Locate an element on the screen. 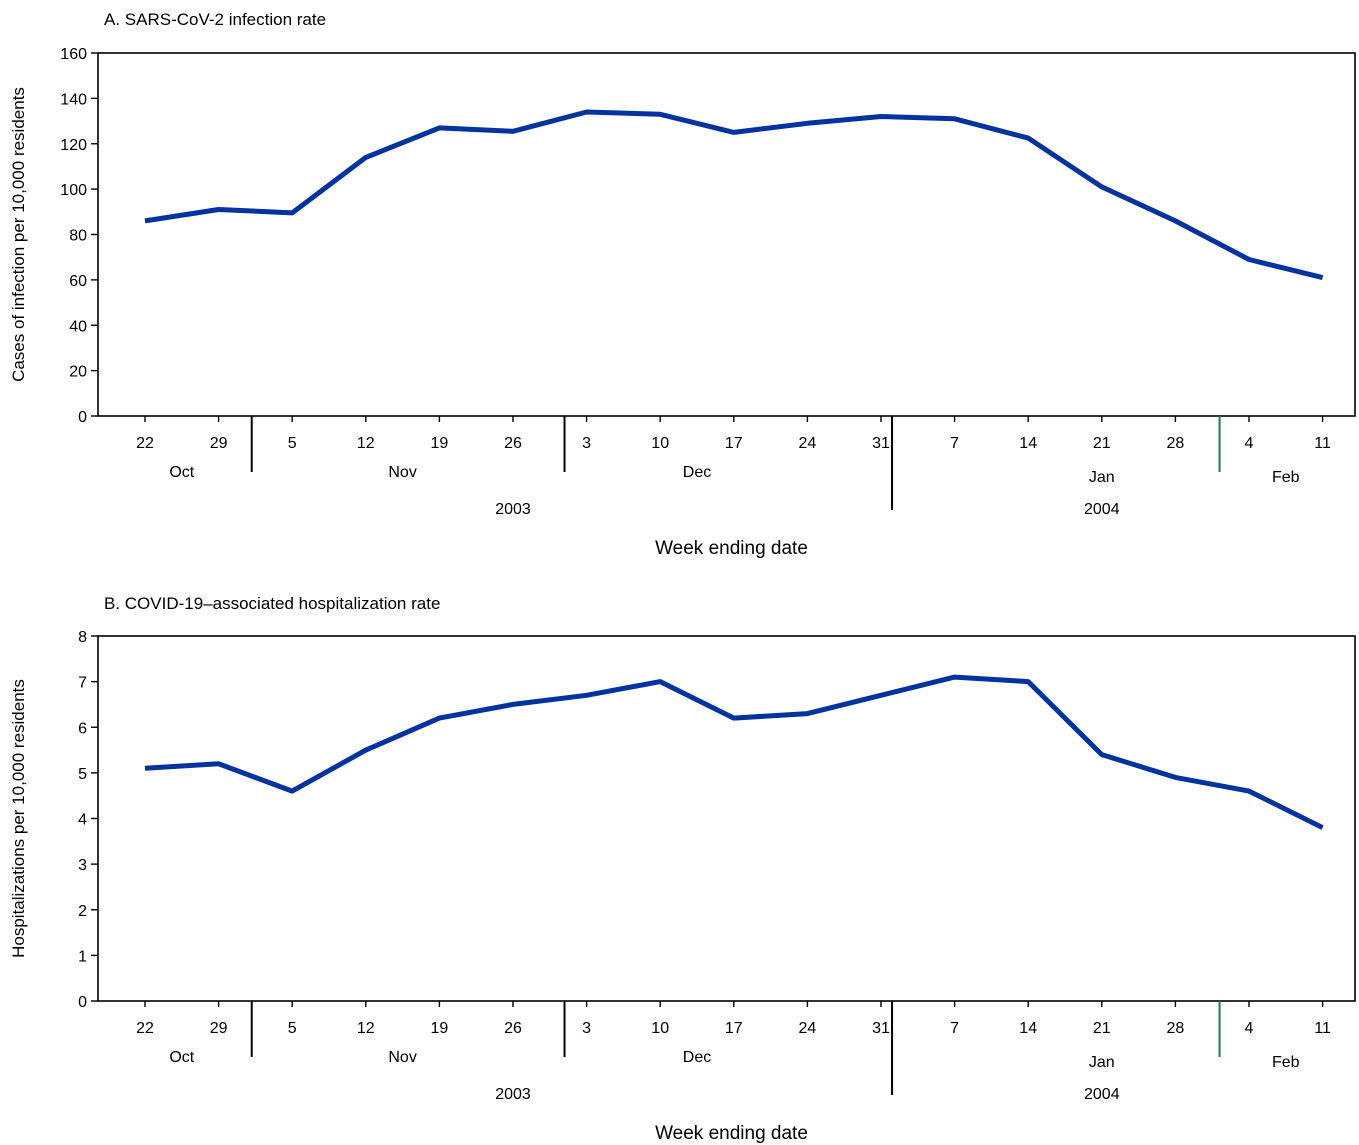  y-tick-label: 6 is located at coordinates (82, 728).